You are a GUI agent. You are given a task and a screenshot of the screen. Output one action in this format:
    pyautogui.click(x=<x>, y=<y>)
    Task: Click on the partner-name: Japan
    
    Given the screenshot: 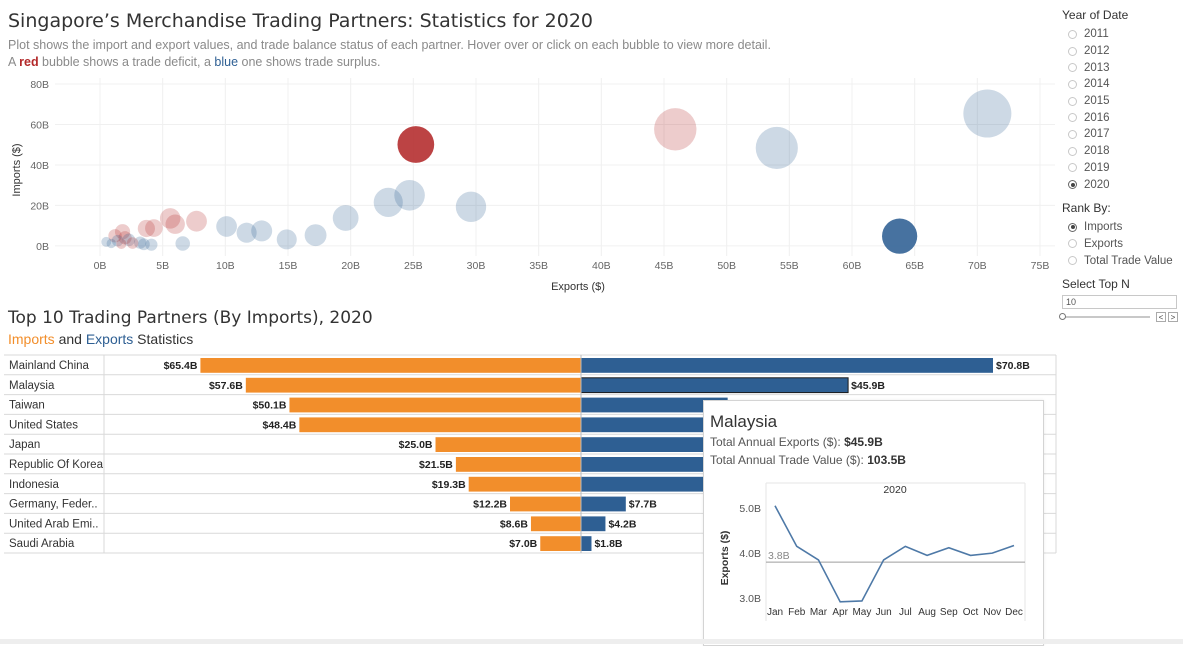 What is the action you would take?
    pyautogui.click(x=24, y=445)
    